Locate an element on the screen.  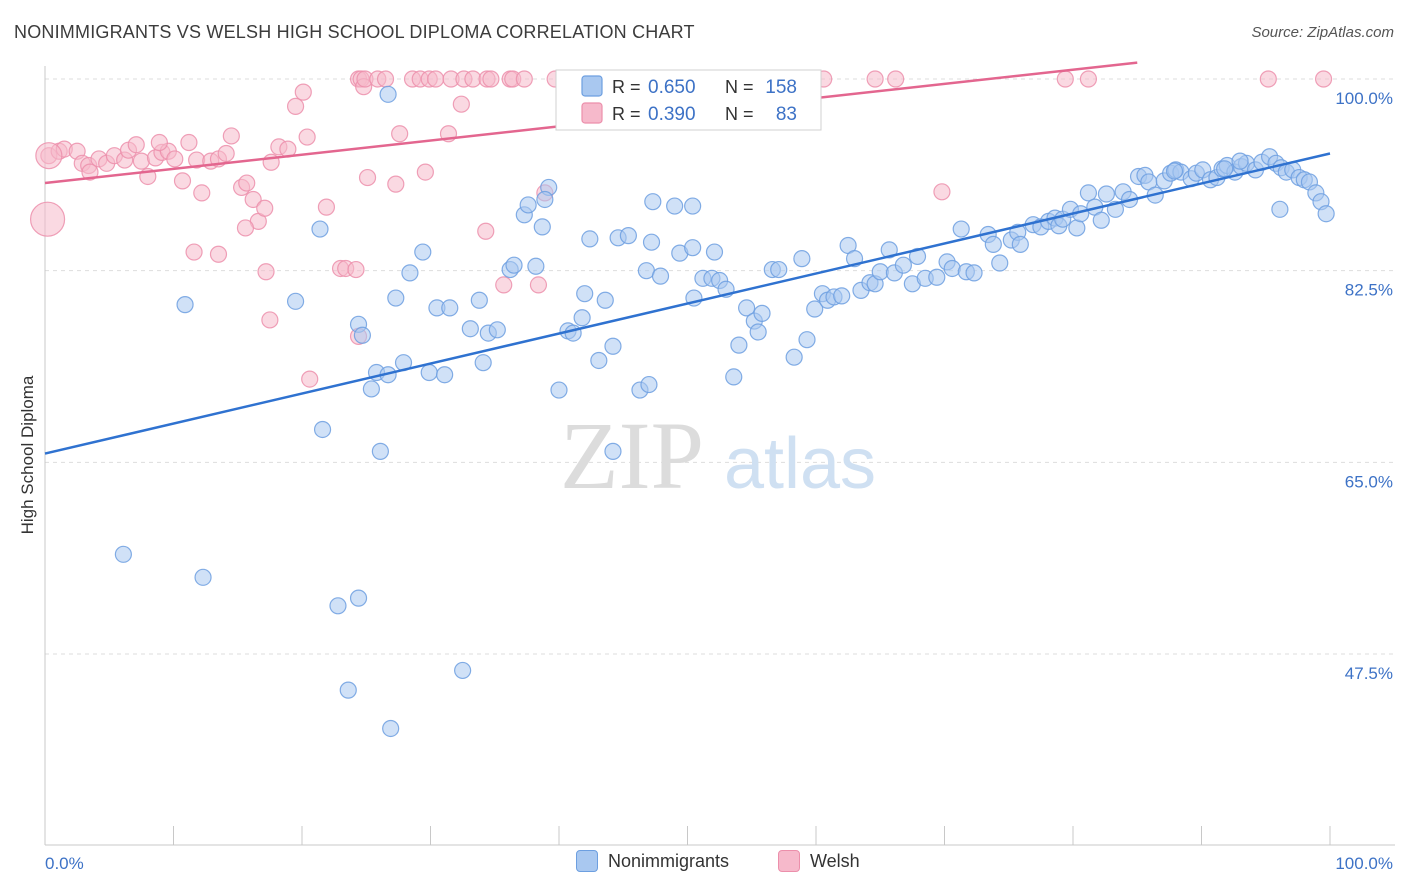
y-tick-label: 100.0% is located at coordinates (1364, 98).